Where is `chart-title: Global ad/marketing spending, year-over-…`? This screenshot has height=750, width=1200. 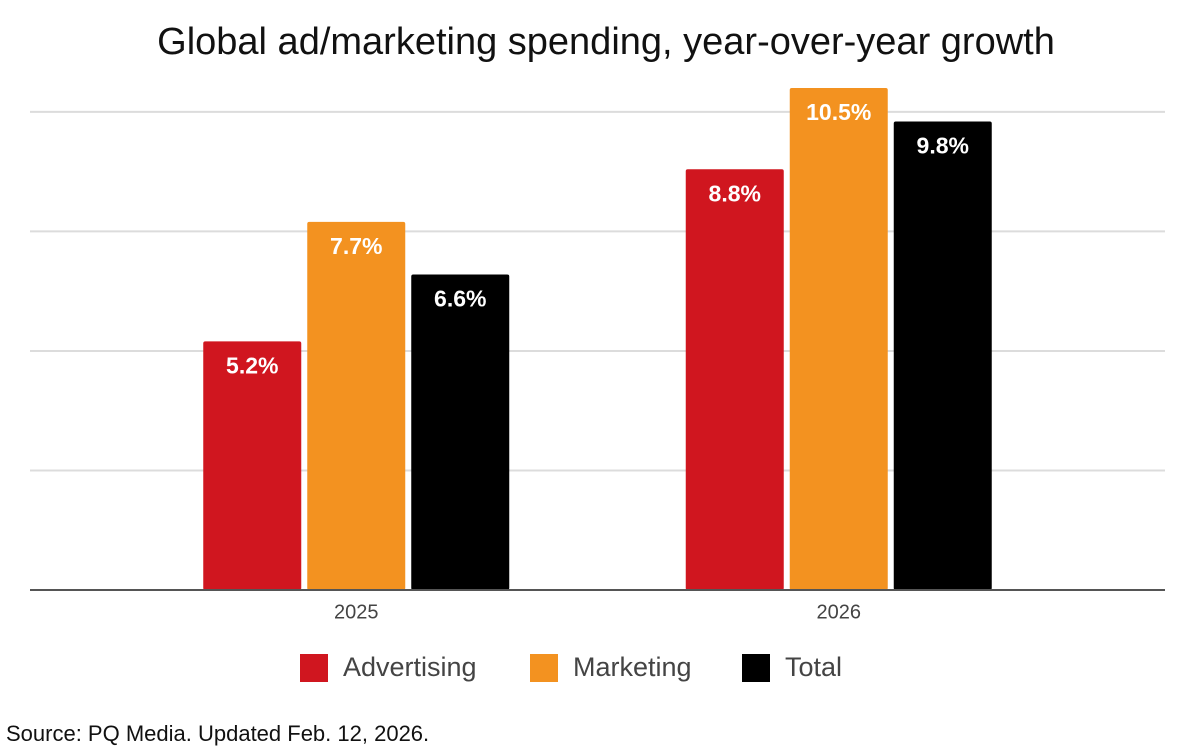 chart-title: Global ad/marketing spending, year-over-… is located at coordinates (606, 42).